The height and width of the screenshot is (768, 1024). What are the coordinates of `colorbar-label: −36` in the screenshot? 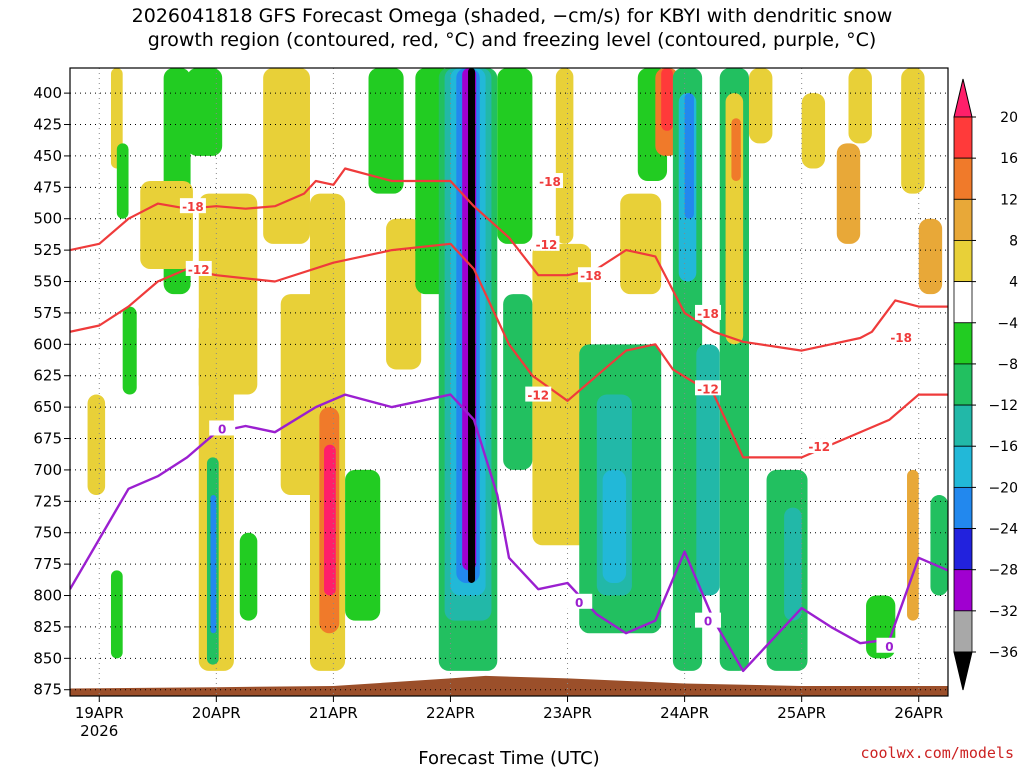 It's located at (1003, 653).